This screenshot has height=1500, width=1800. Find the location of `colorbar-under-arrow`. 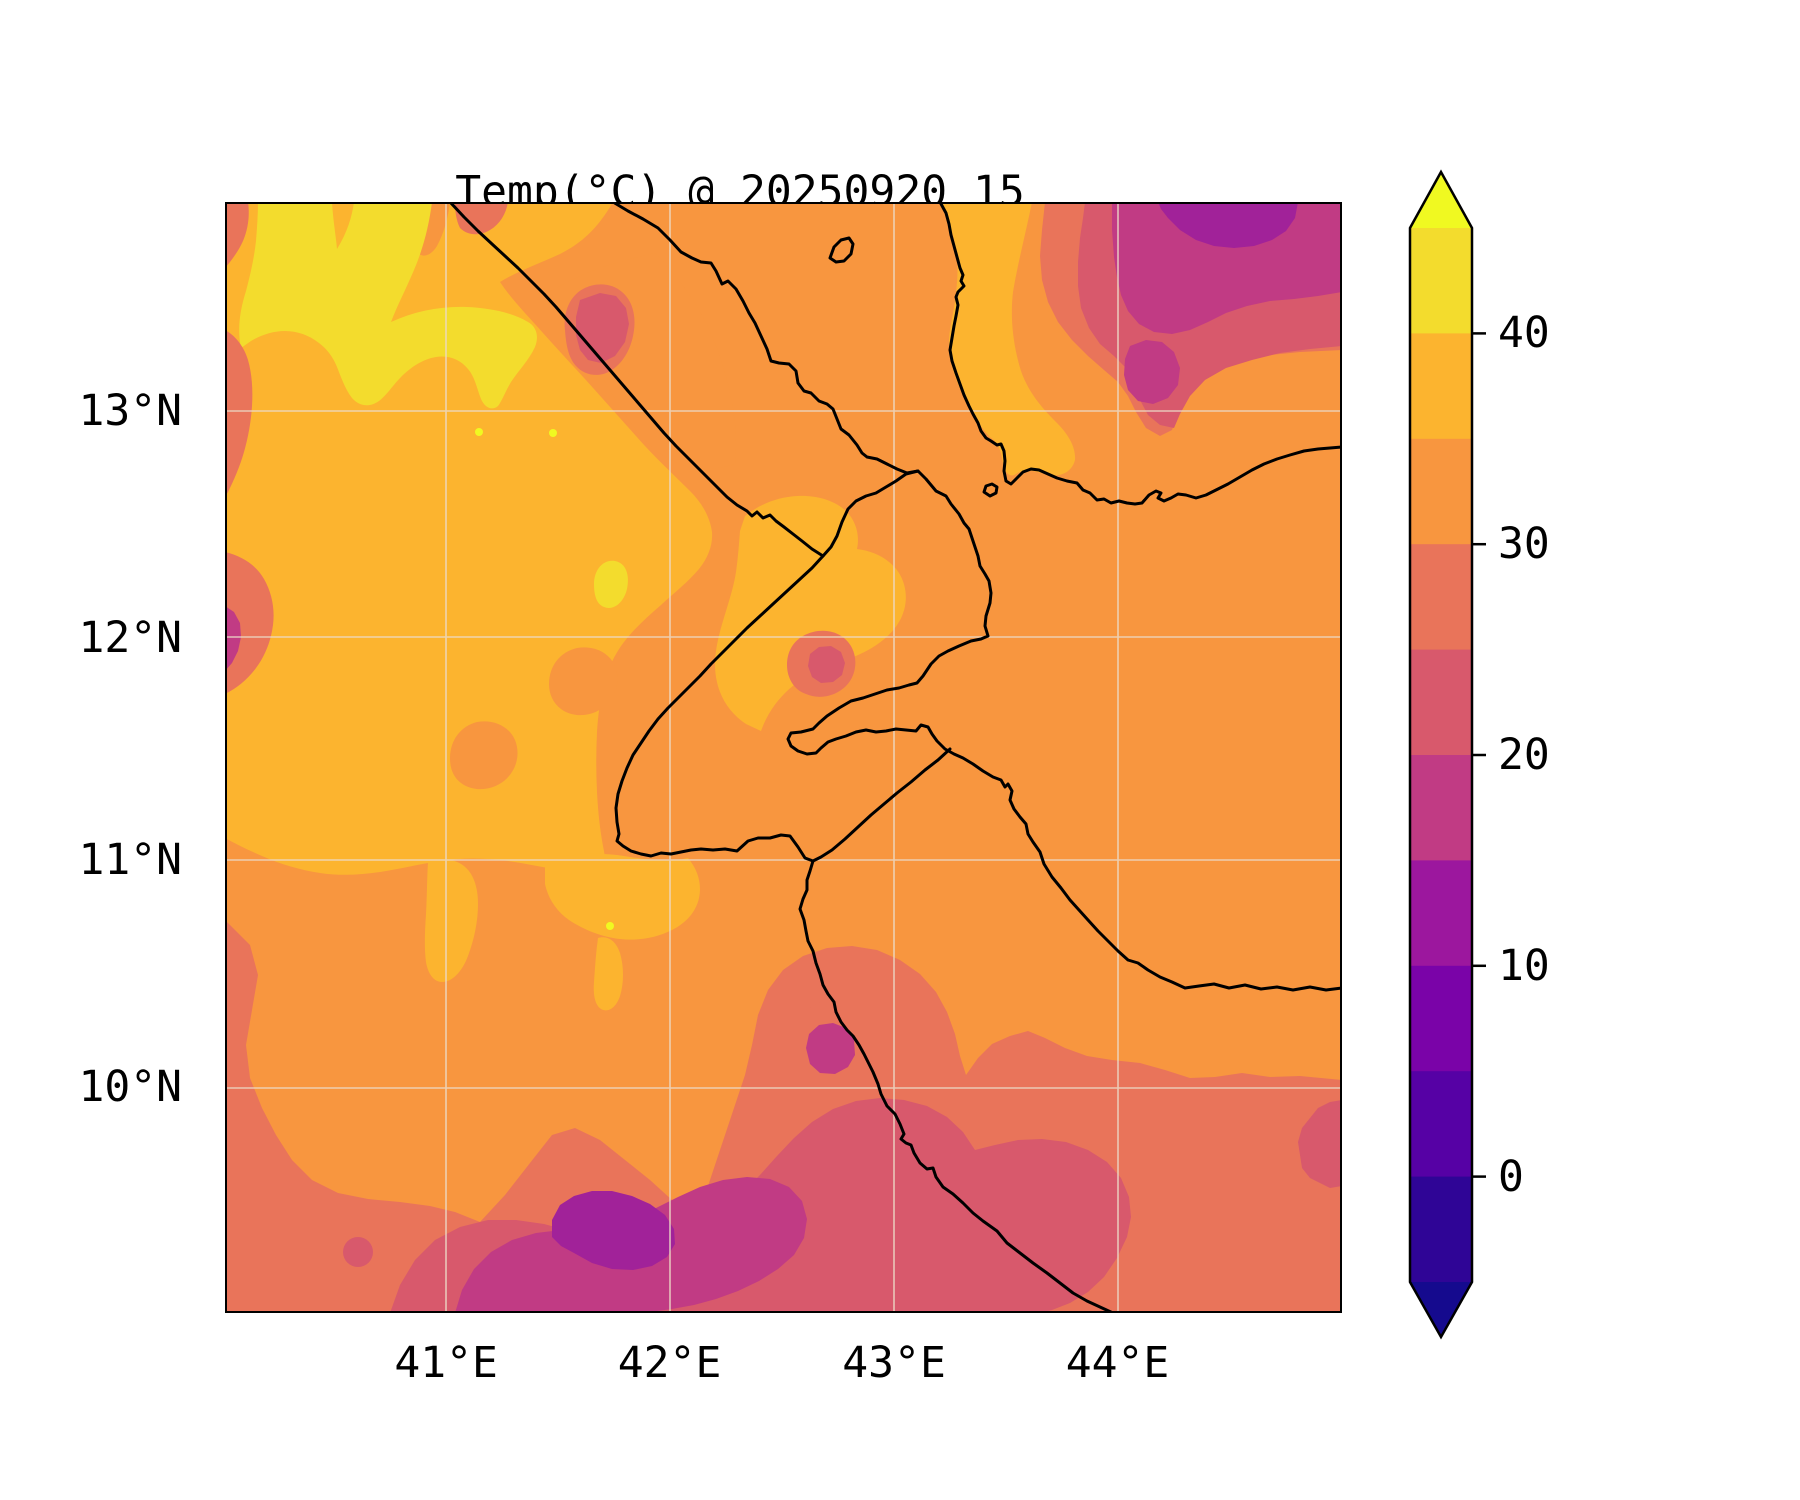

colorbar-under-arrow is located at coordinates (1441, 1309).